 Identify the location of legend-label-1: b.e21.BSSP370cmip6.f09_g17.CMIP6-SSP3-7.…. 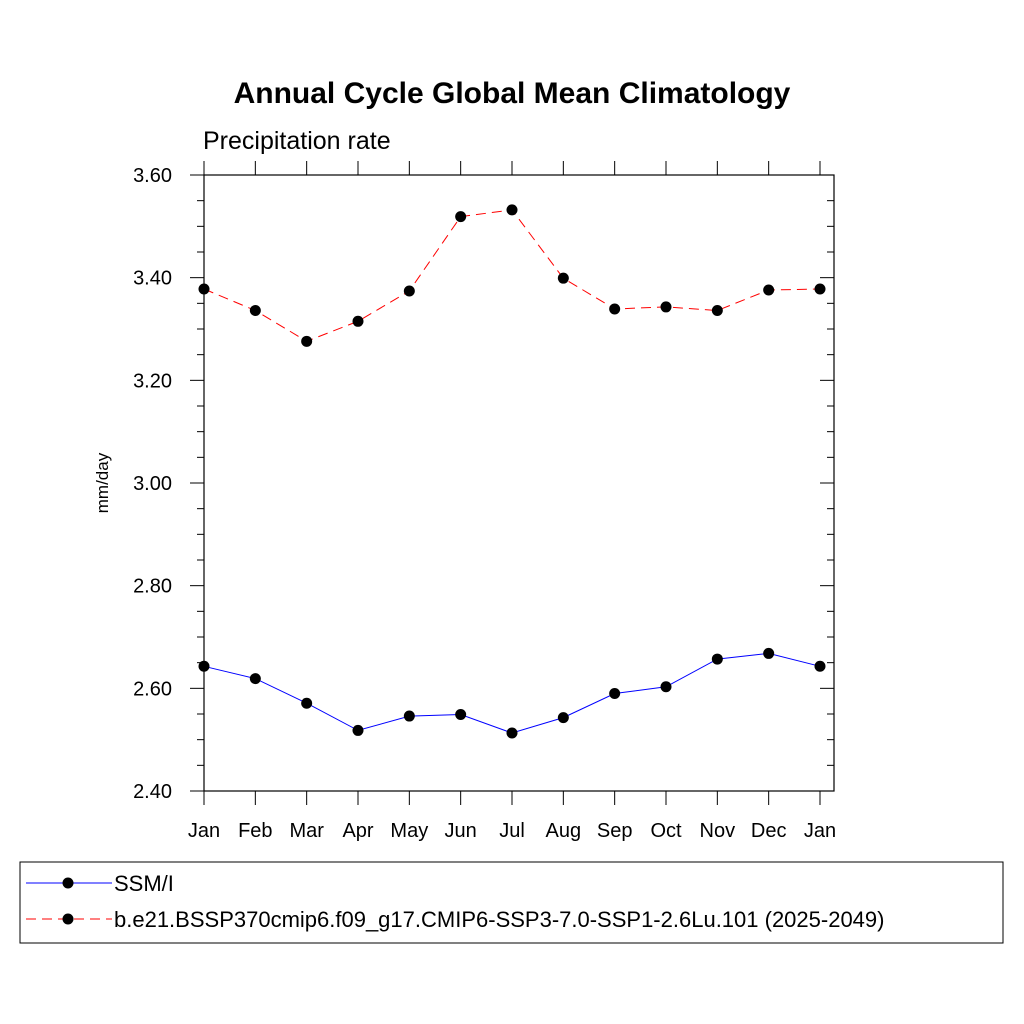
(499, 919).